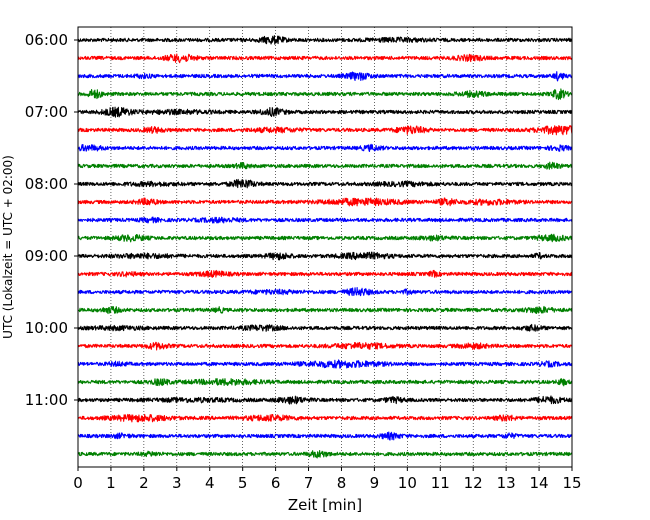  Describe the element at coordinates (506, 483) in the screenshot. I see `x-tick-label: 13` at that location.